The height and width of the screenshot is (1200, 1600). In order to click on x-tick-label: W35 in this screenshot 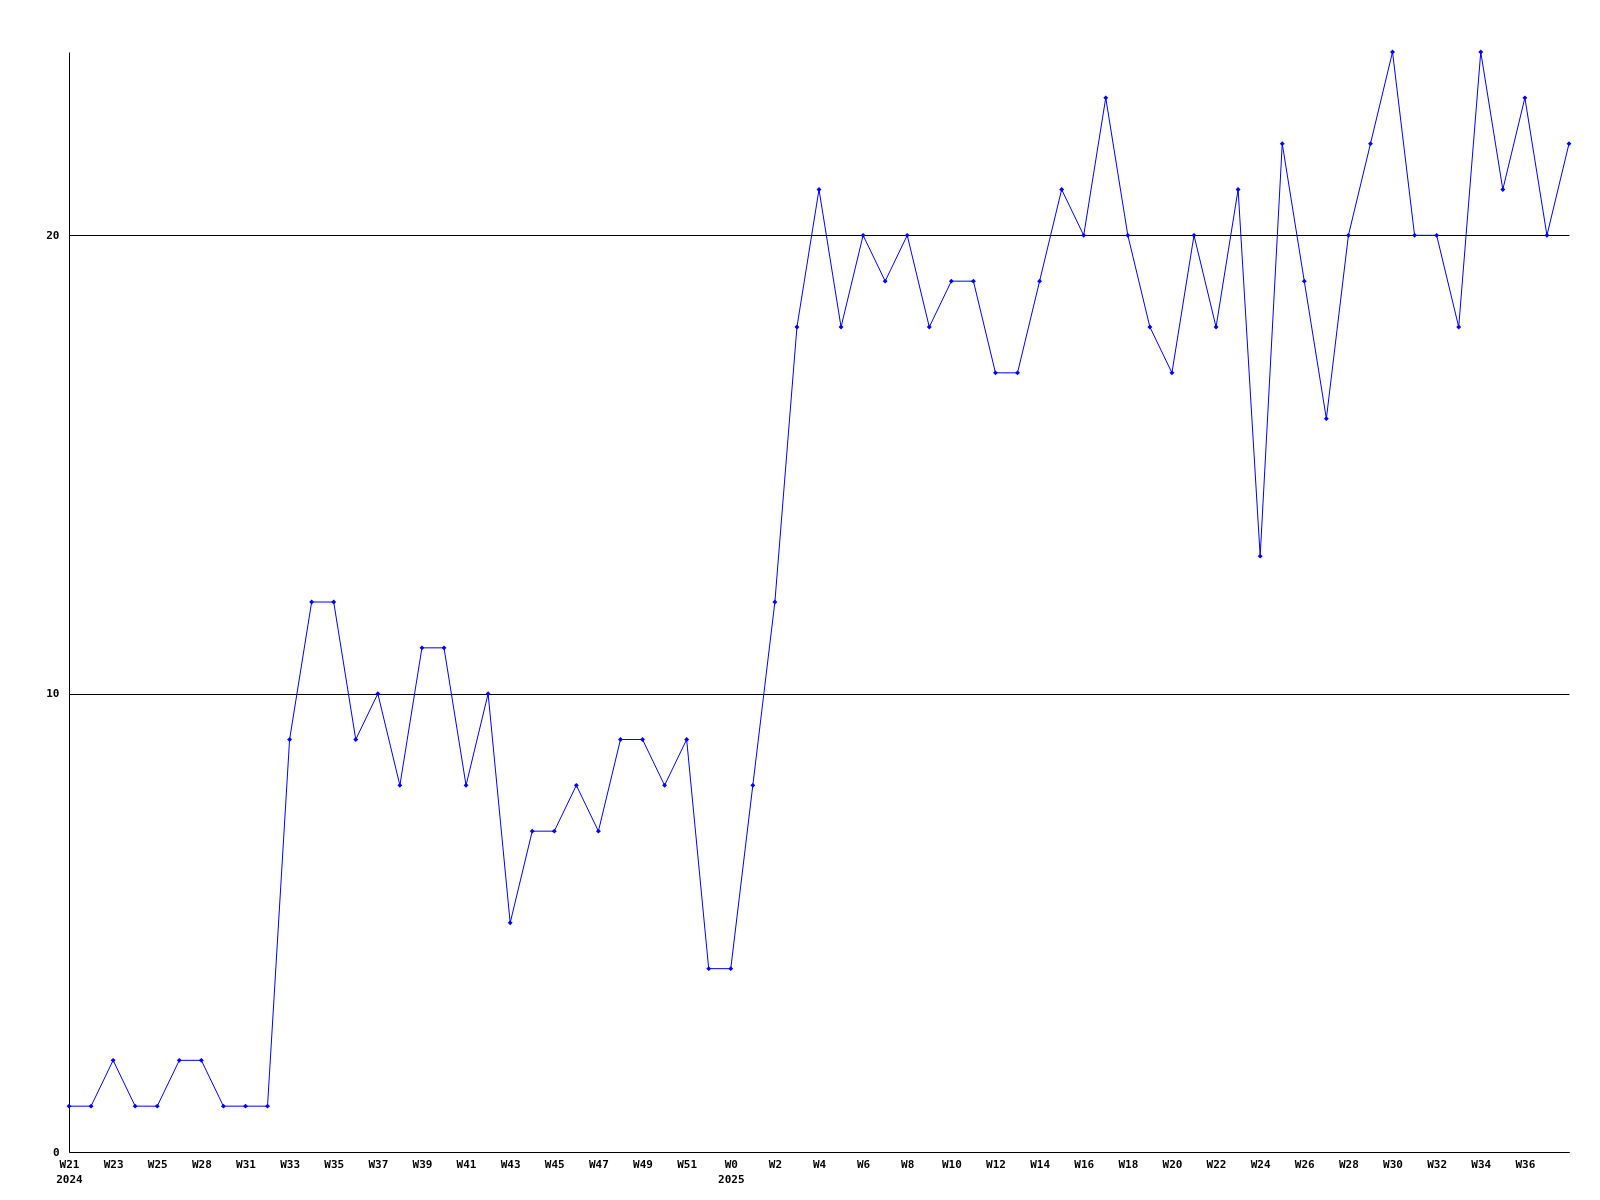, I will do `click(334, 1164)`.